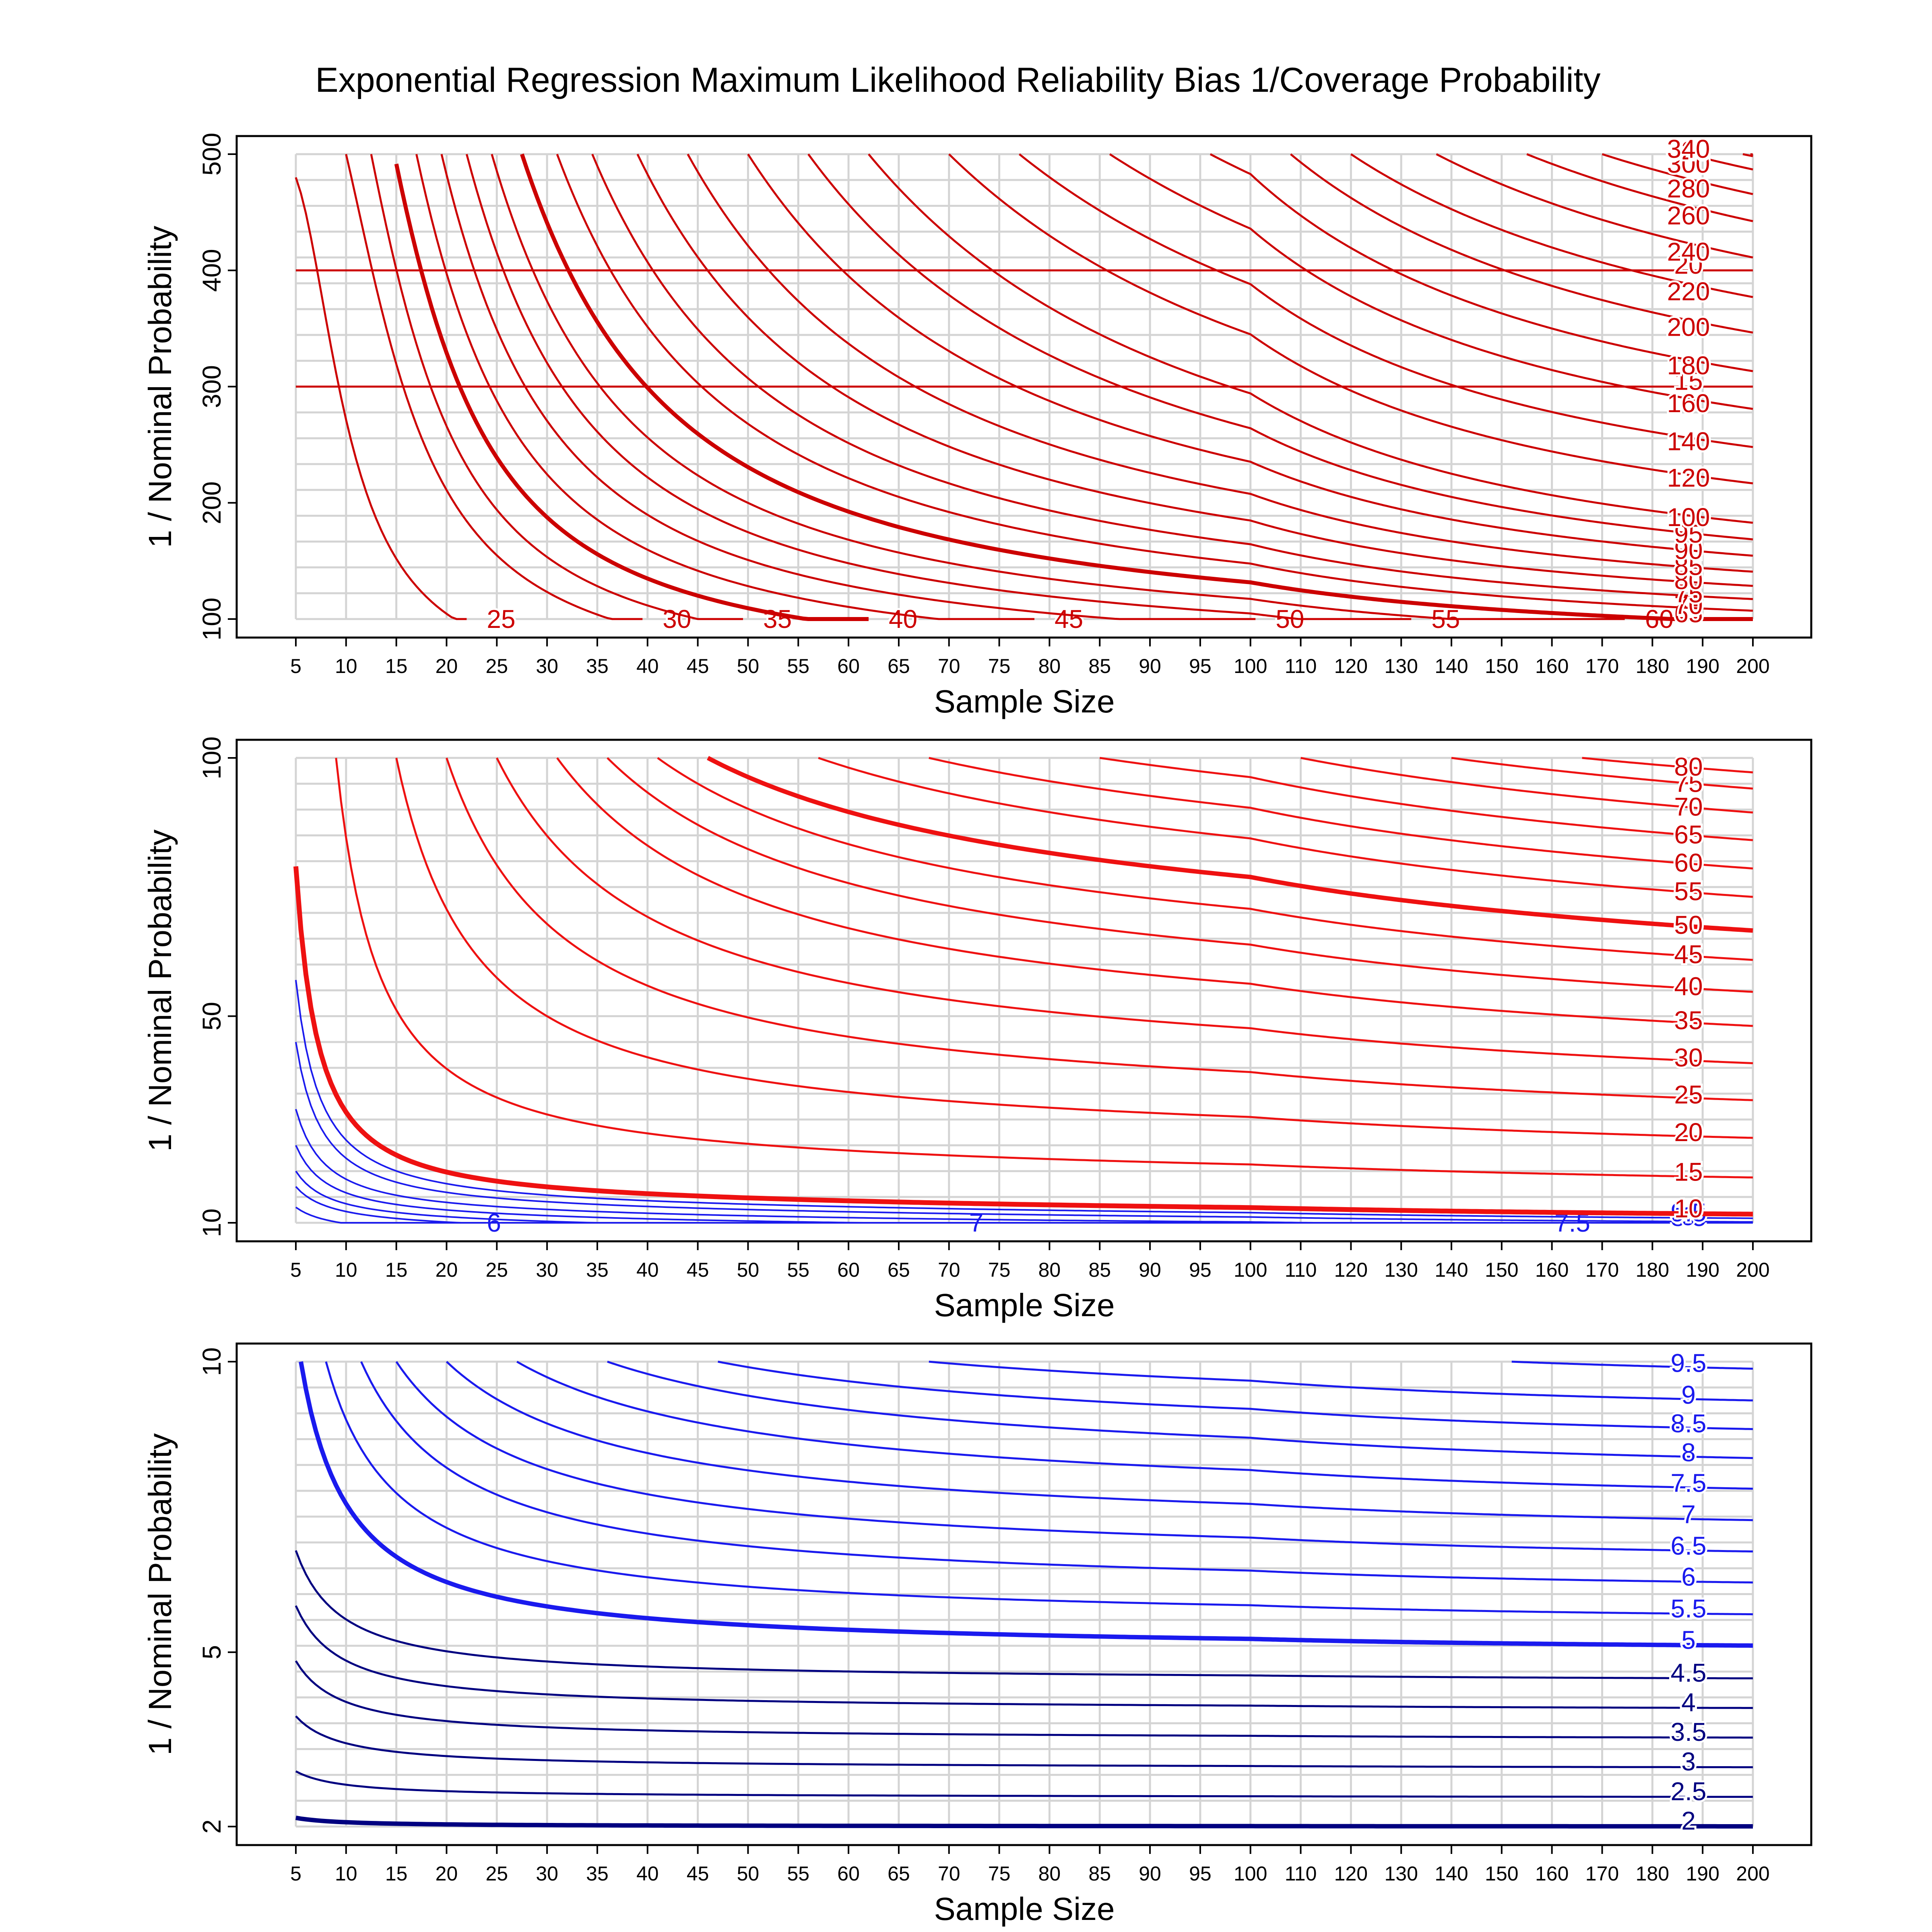  What do you see at coordinates (1689, 1672) in the screenshot?
I see `contour-label: 4.5` at bounding box center [1689, 1672].